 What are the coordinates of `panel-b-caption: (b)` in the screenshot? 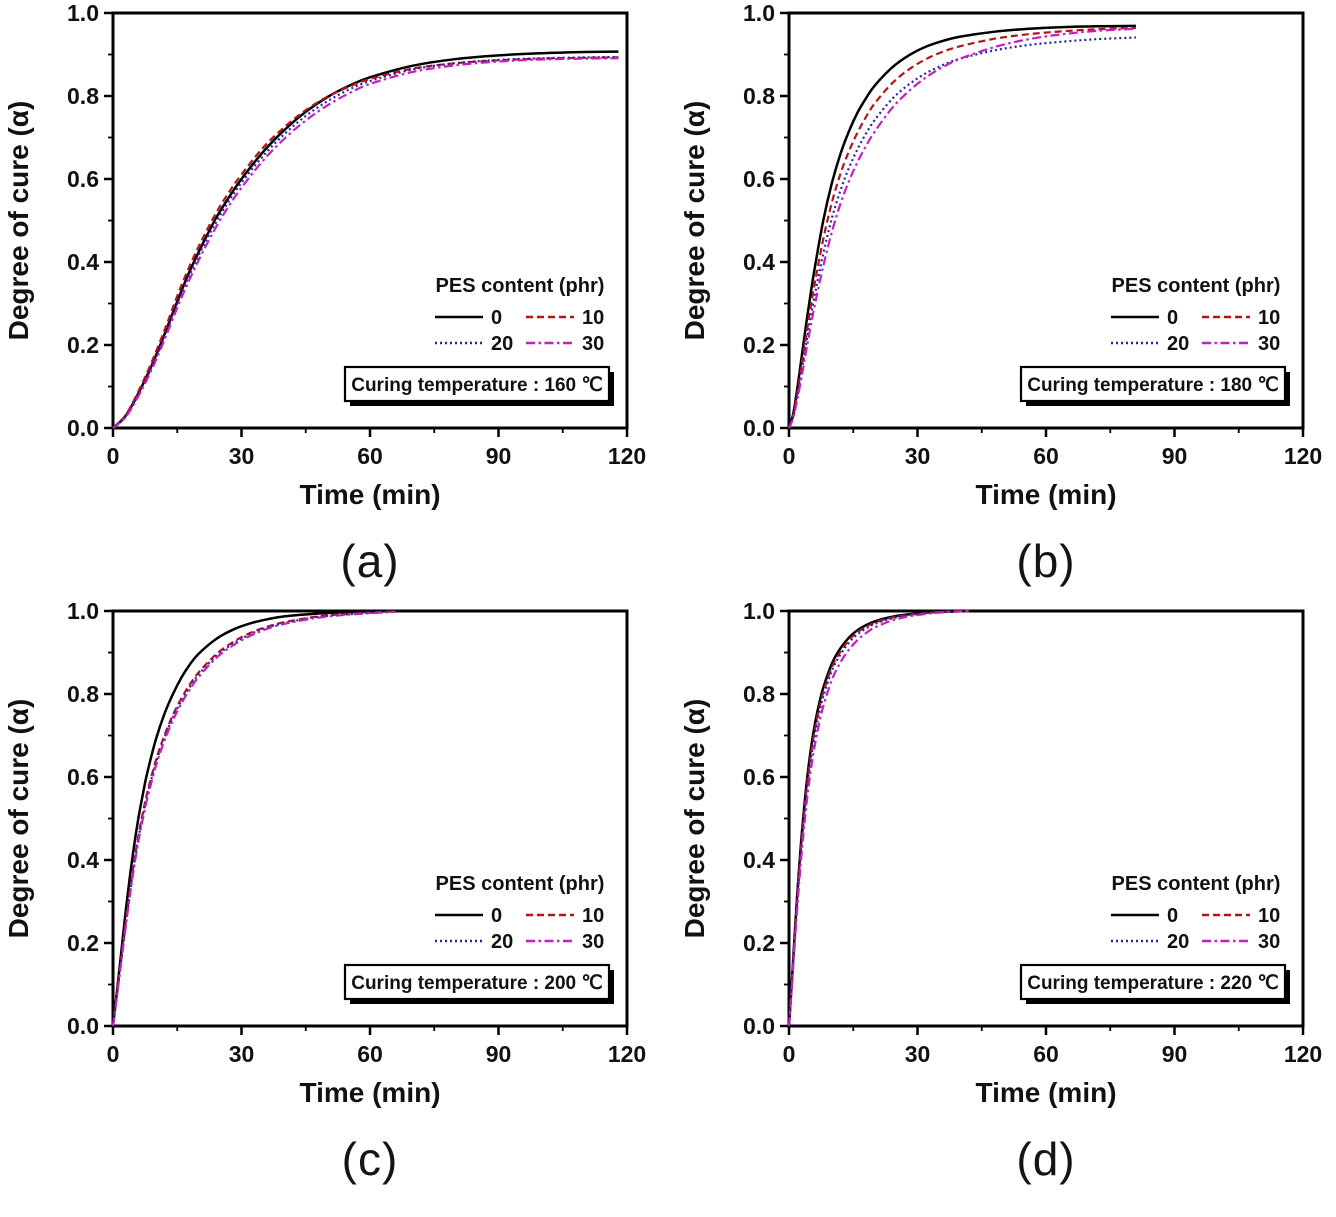 It's located at (1046, 561).